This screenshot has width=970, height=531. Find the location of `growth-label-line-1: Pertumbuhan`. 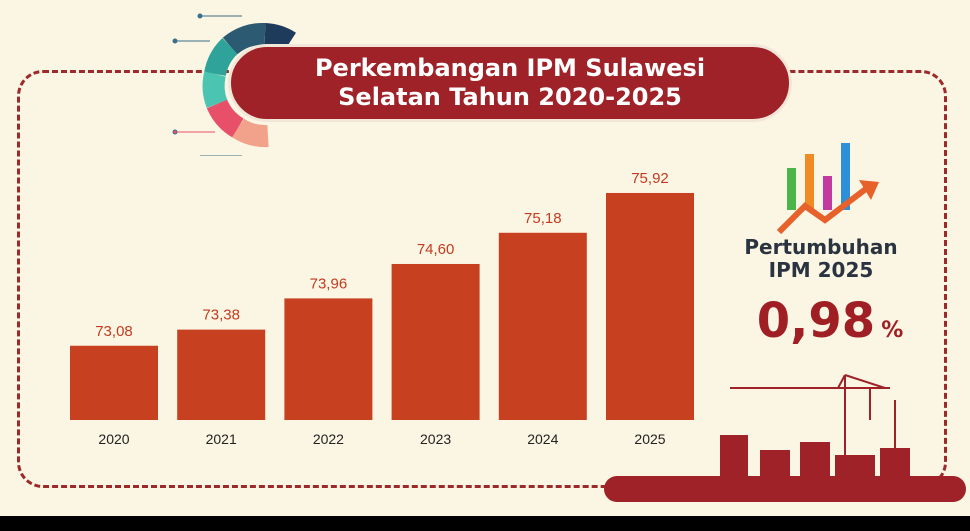

growth-label-line-1: Pertumbuhan is located at coordinates (821, 247).